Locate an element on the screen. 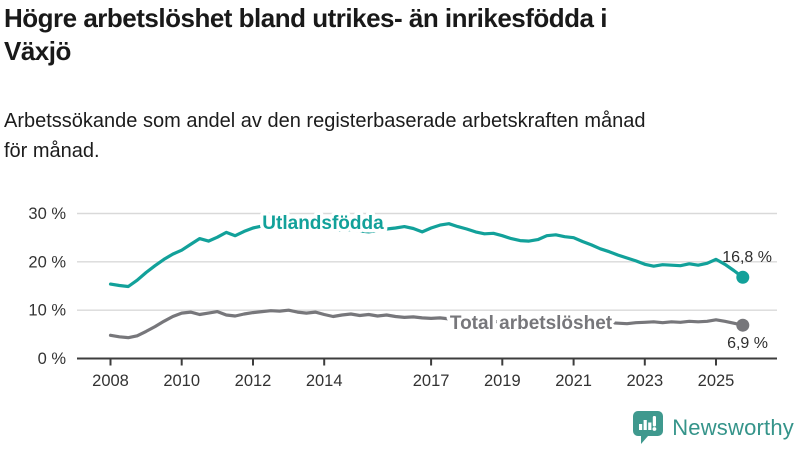 This screenshot has height=450, width=800. series-label-utlandsfodda: Utlandsfödda is located at coordinates (323, 223).